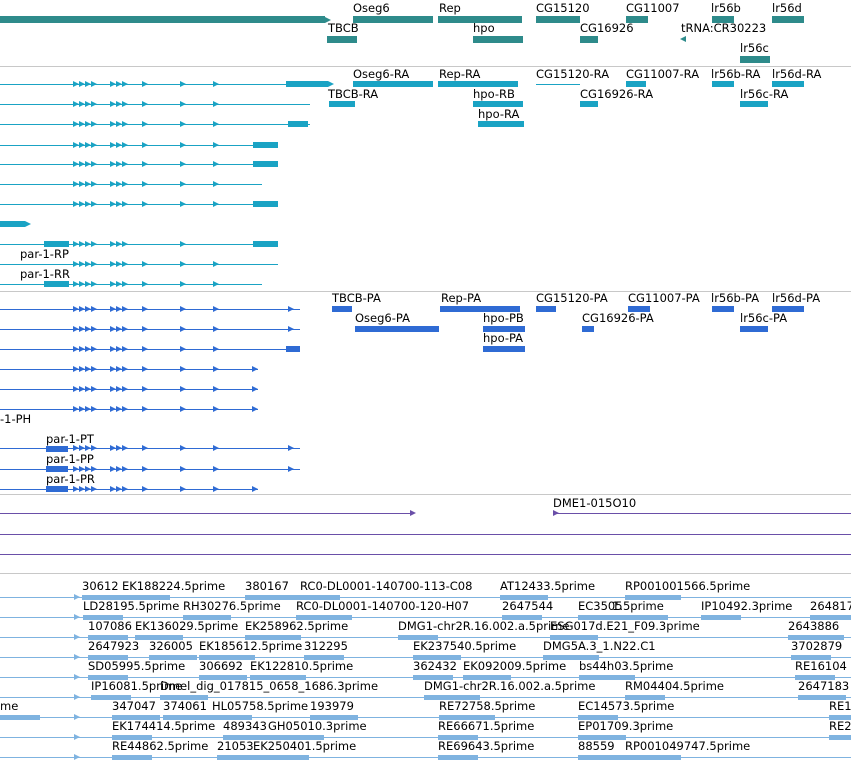  I want to click on protein-label: hpo-PB, so click(503, 318).